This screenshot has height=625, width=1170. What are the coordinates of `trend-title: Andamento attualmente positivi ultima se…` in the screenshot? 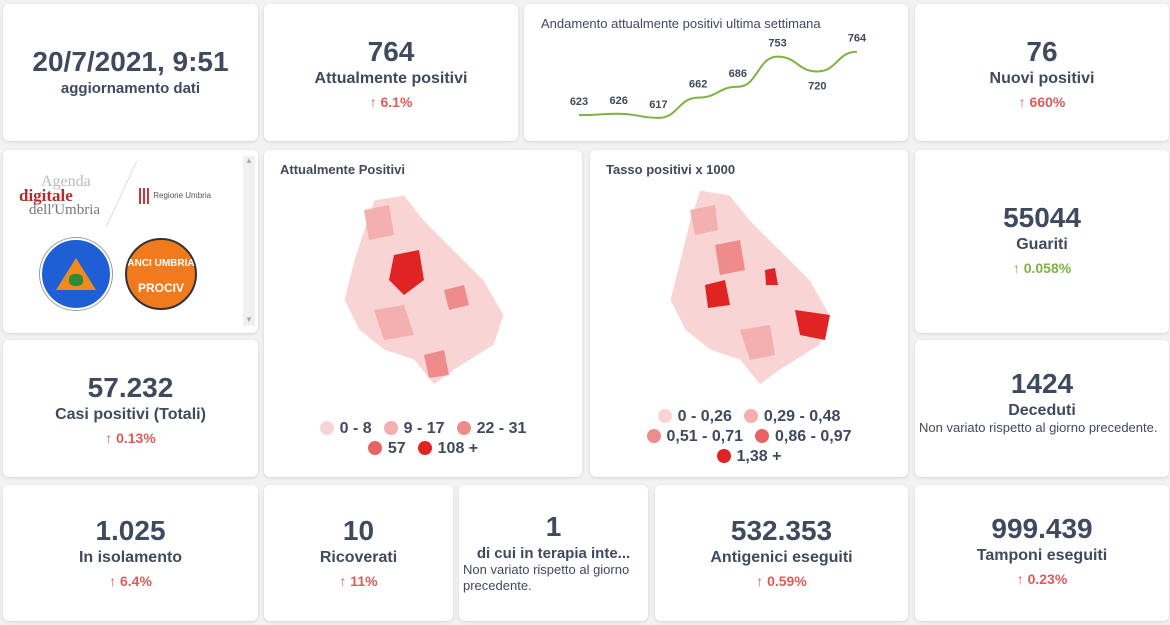 It's located at (681, 23).